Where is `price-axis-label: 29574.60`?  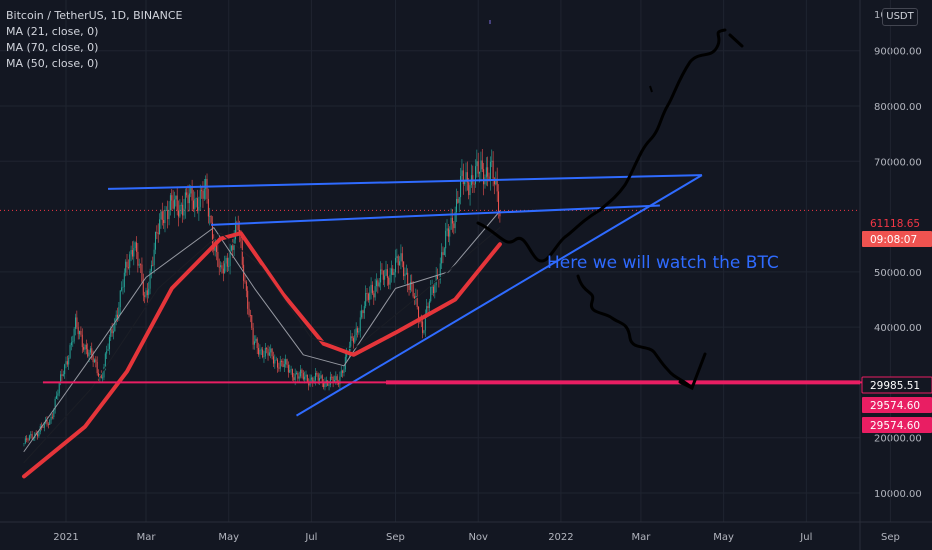
price-axis-label: 29574.60 is located at coordinates (897, 425).